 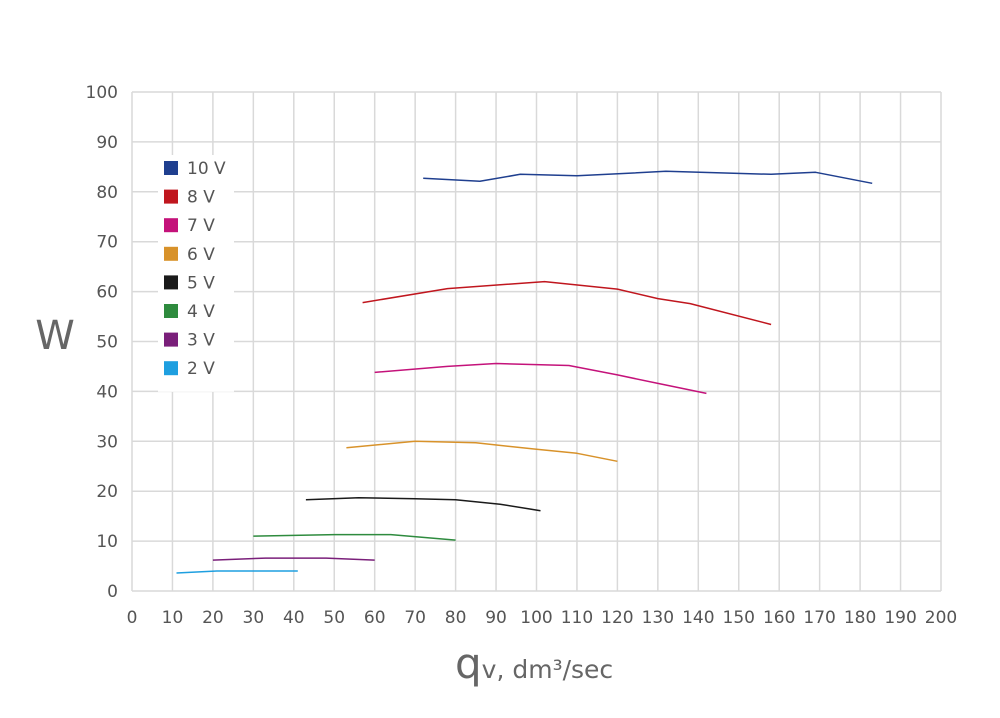 What do you see at coordinates (375, 618) in the screenshot?
I see `x-tick-label-60: 60` at bounding box center [375, 618].